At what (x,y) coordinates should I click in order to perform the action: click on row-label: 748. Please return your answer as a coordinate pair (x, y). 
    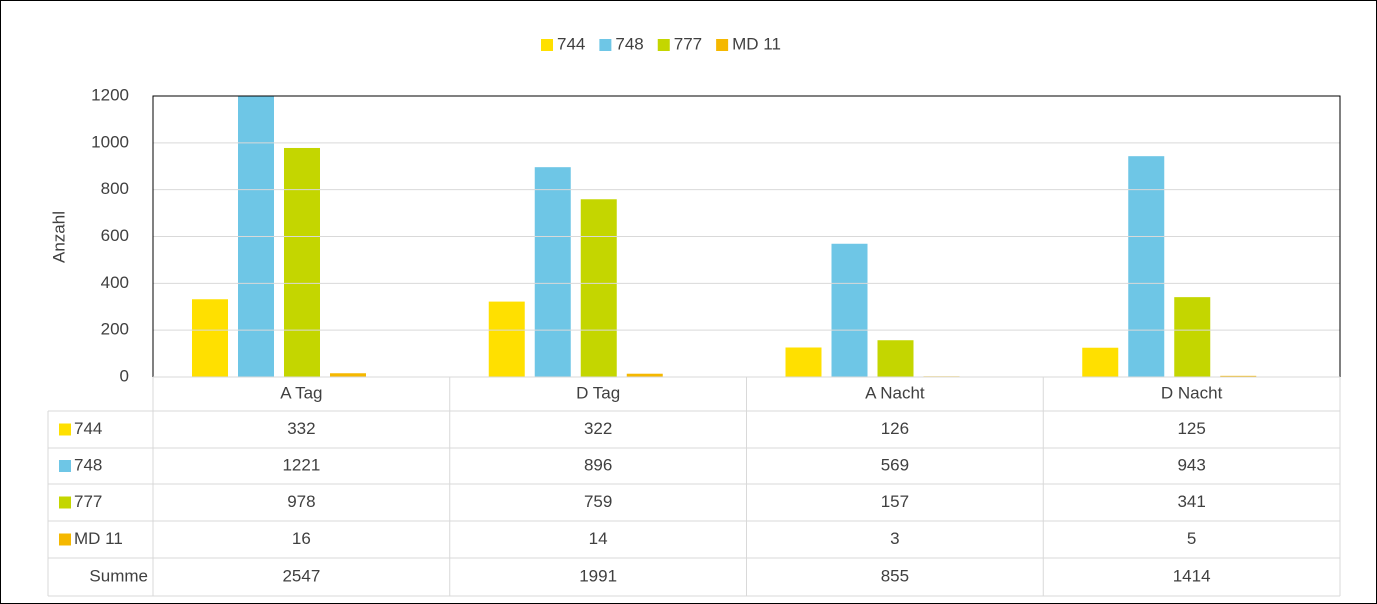
    Looking at the image, I should click on (88, 464).